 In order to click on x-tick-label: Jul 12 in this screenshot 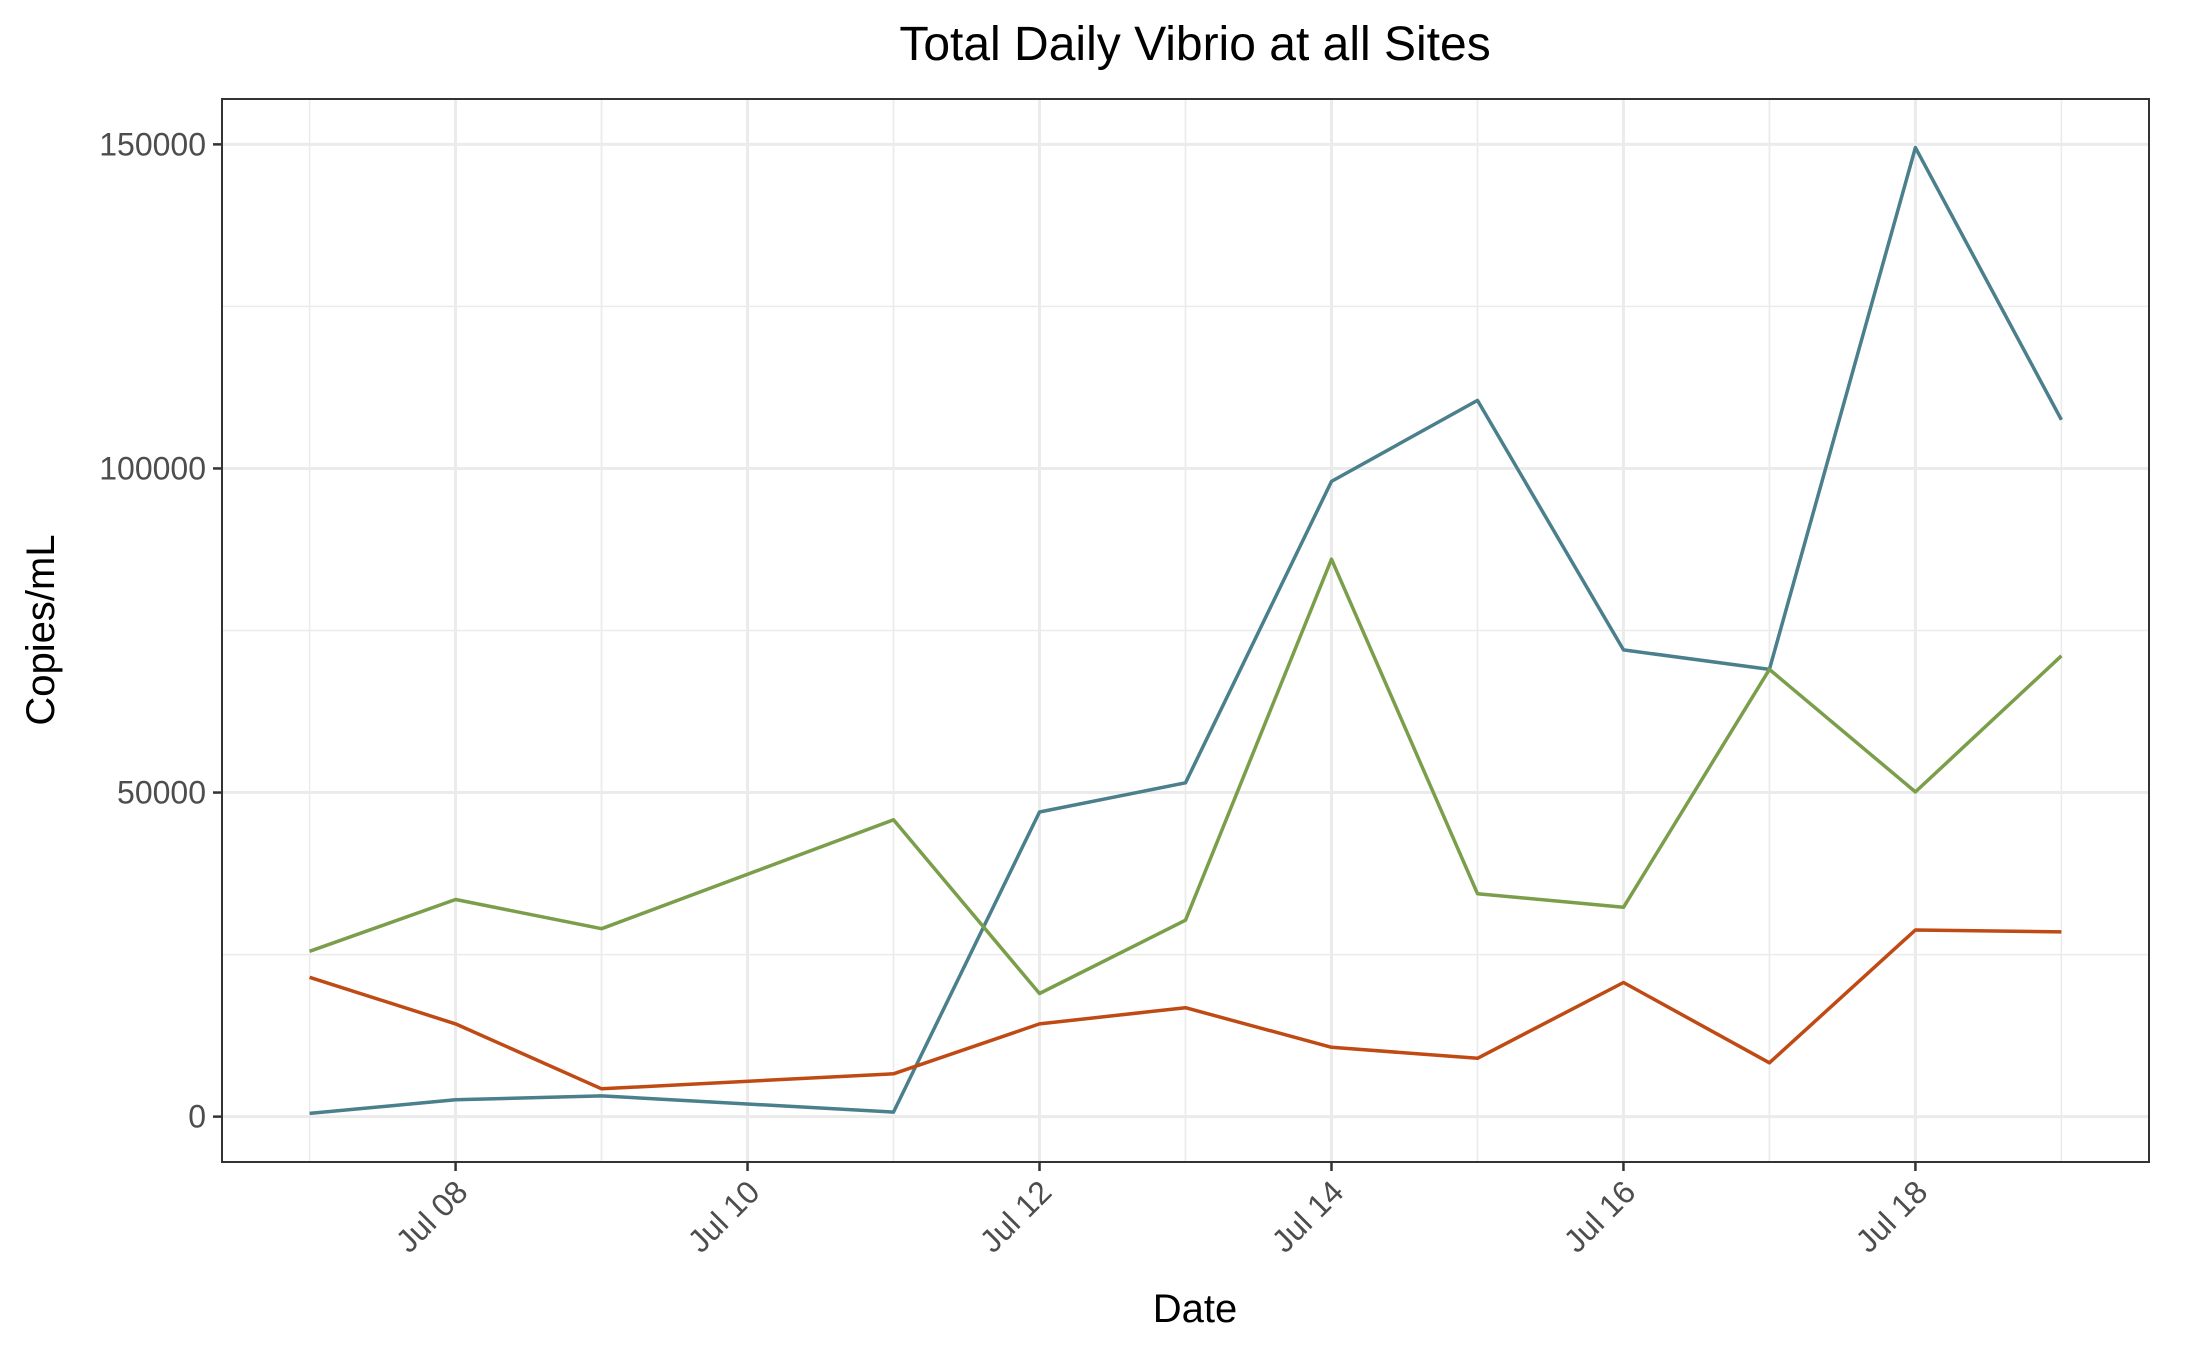, I will do `click(1016, 1216)`.